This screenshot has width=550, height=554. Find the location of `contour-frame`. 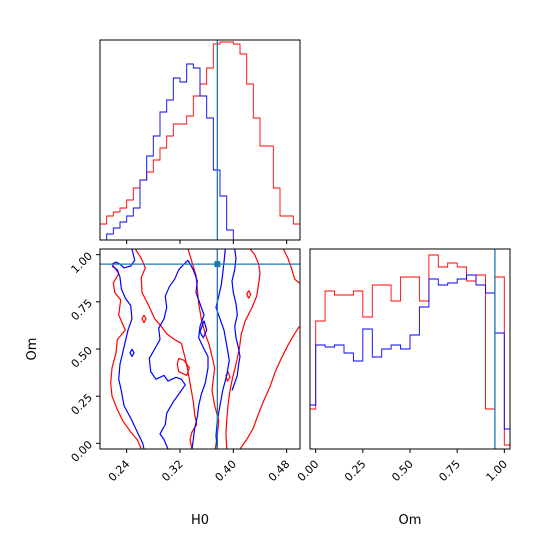

contour-frame is located at coordinates (200, 349).